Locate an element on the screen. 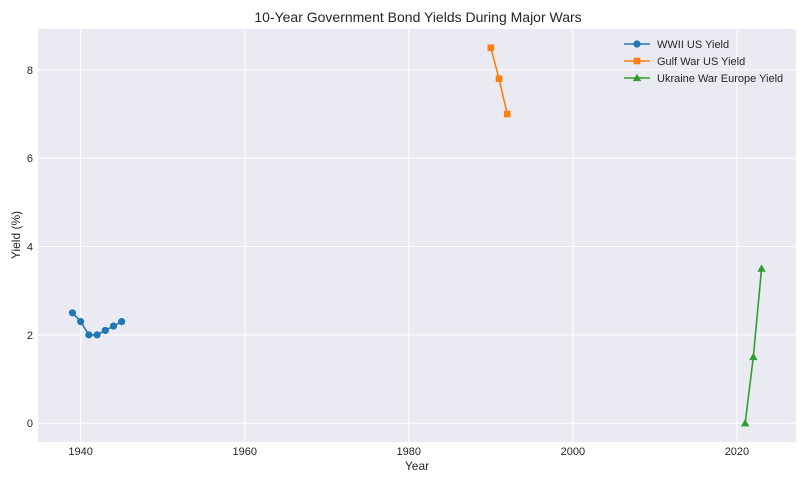 The width and height of the screenshot is (808, 485). x-axis-label: Year is located at coordinates (417, 466).